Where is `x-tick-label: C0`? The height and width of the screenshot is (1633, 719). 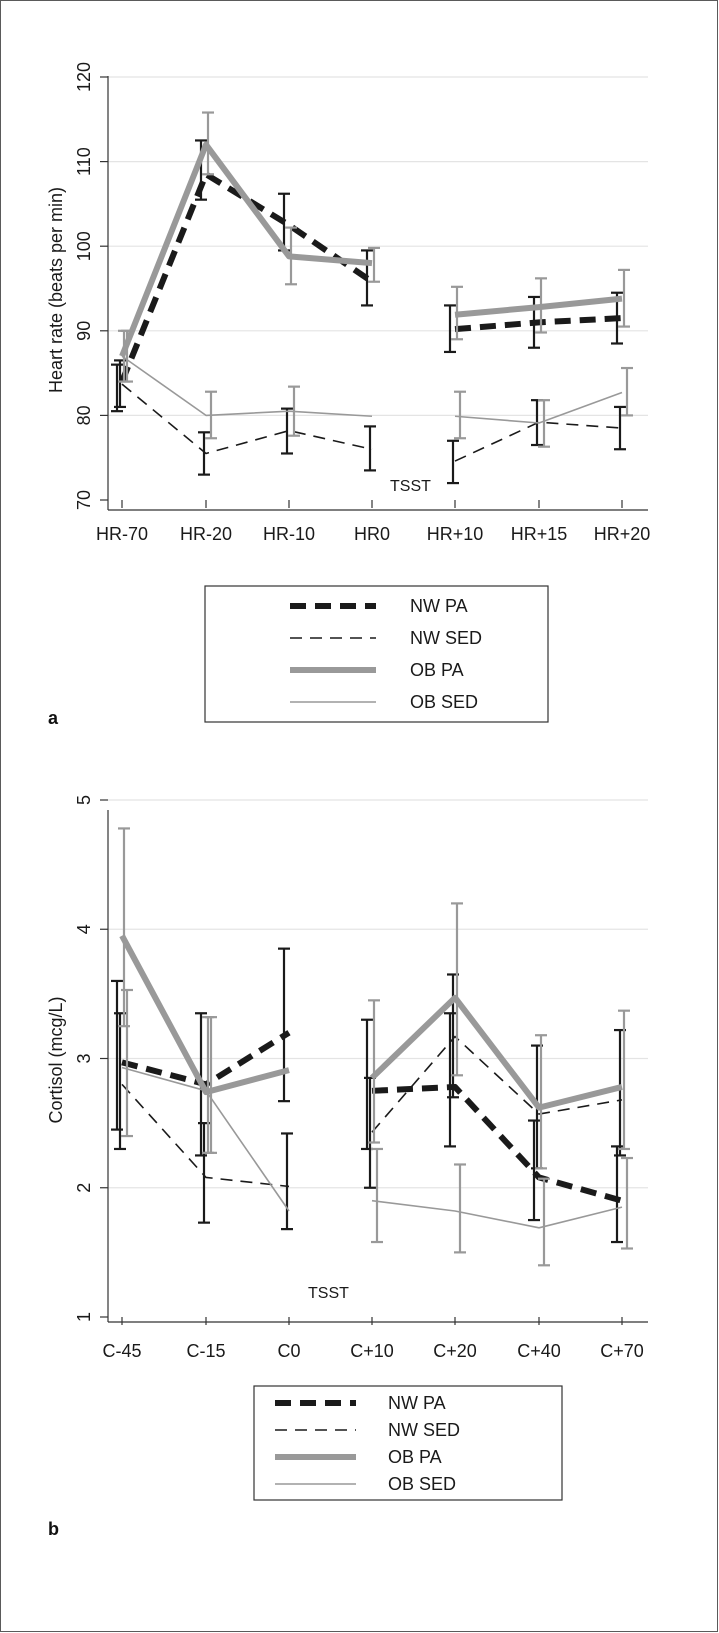 x-tick-label: C0 is located at coordinates (288, 1351).